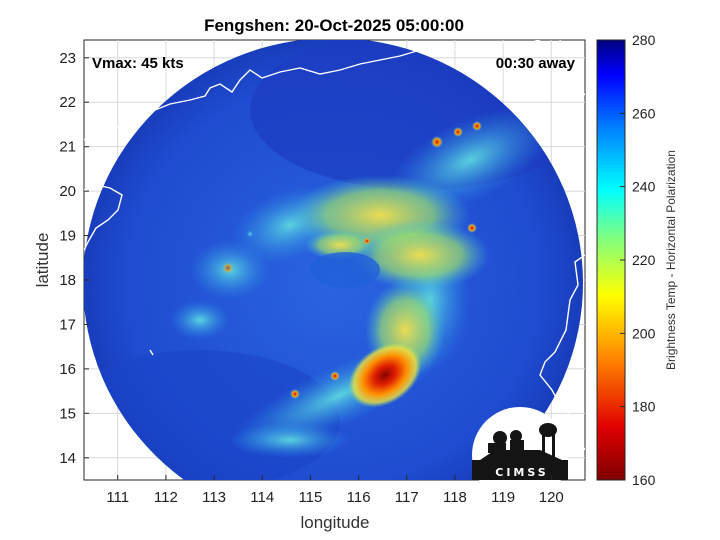 This screenshot has width=720, height=540. What do you see at coordinates (536, 63) in the screenshot?
I see `time-away-label: 00:30 away` at bounding box center [536, 63].